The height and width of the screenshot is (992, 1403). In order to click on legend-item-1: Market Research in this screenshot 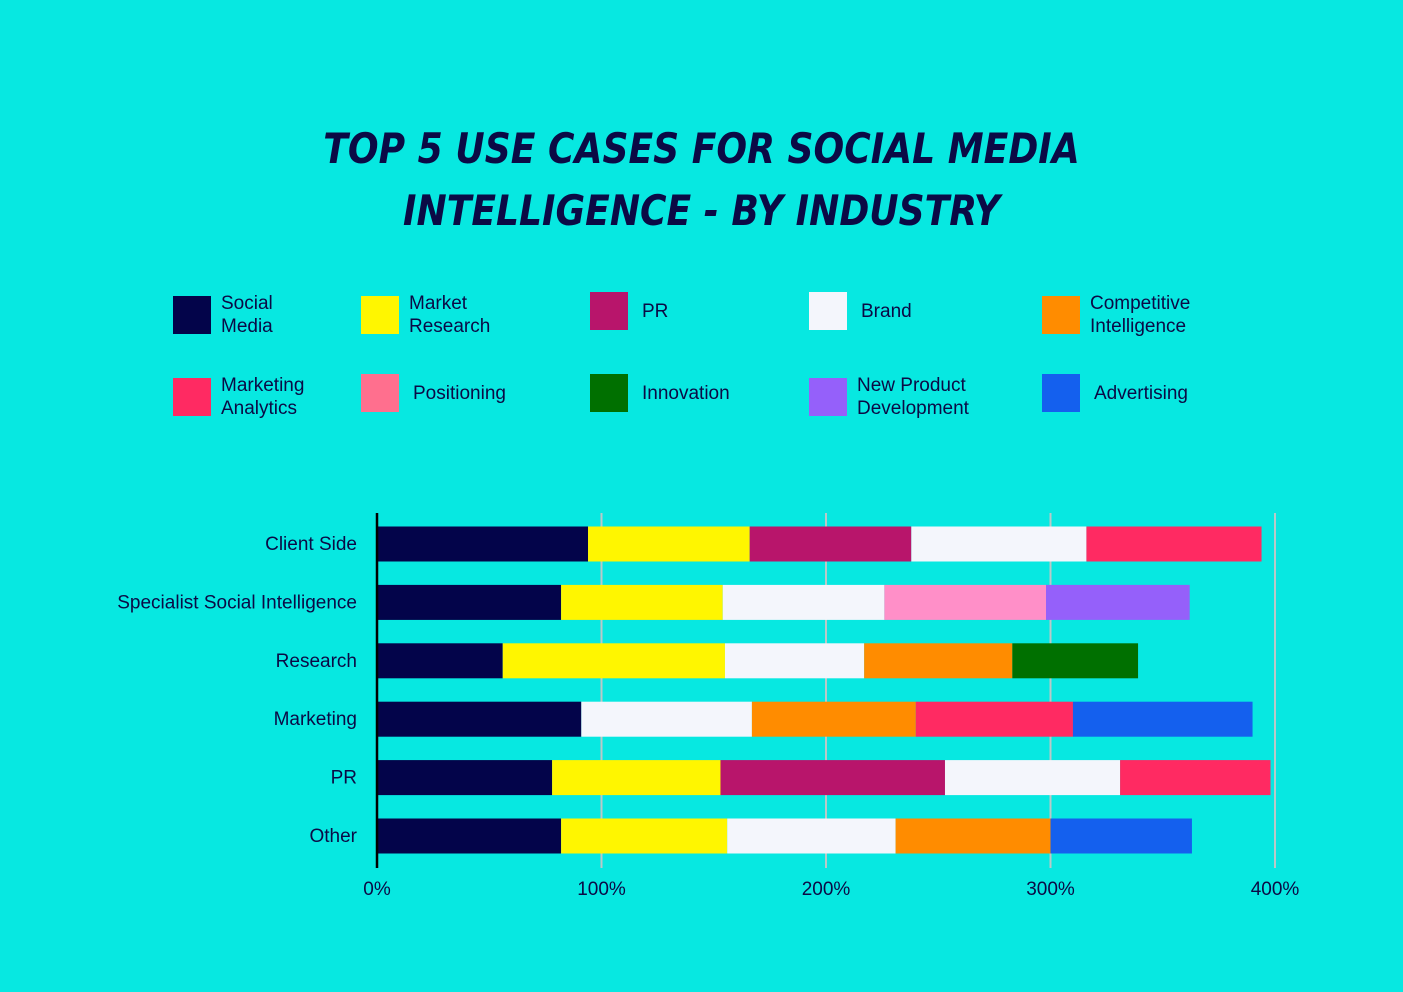, I will do `click(425, 315)`.